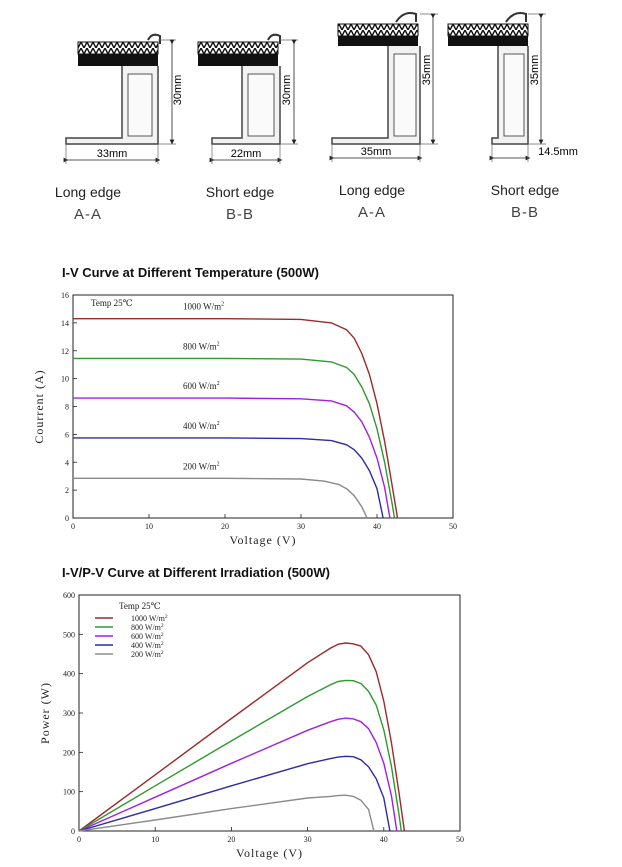  I want to click on frame-section-1: 33mm 30mm, so click(123, 98).